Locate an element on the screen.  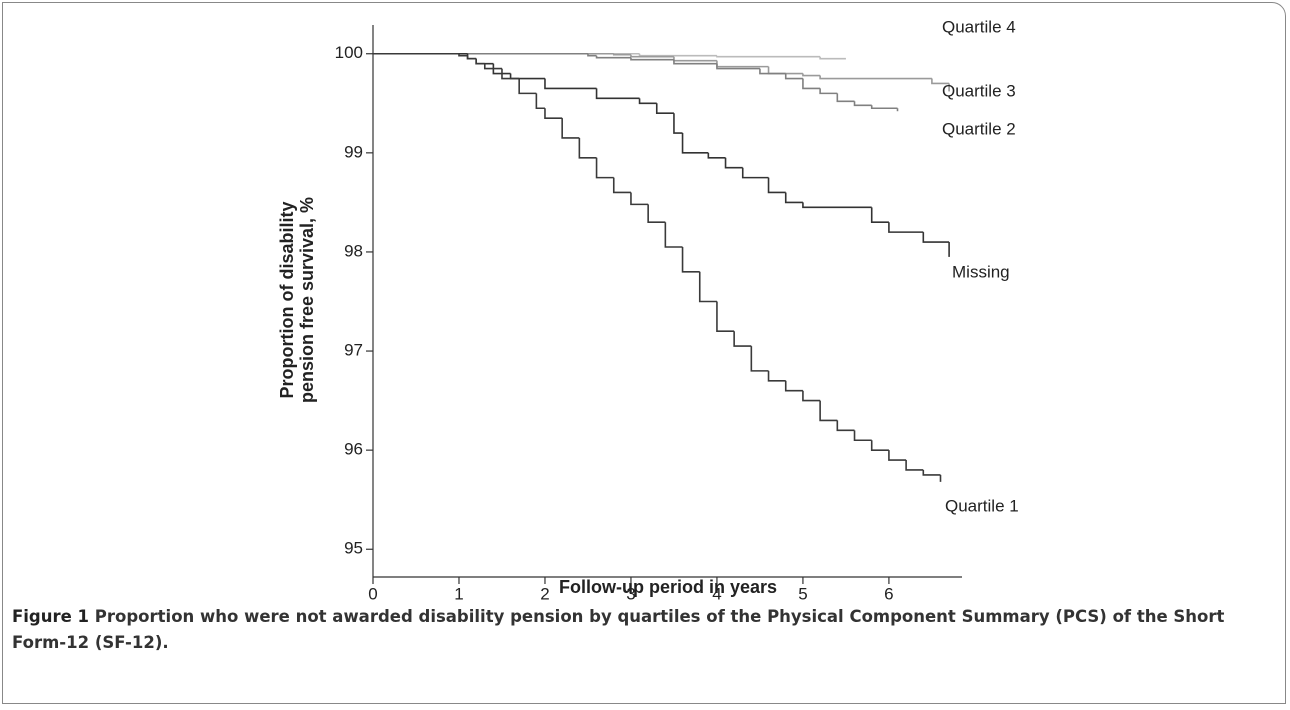
y-tick-label: 96 is located at coordinates (353, 449).